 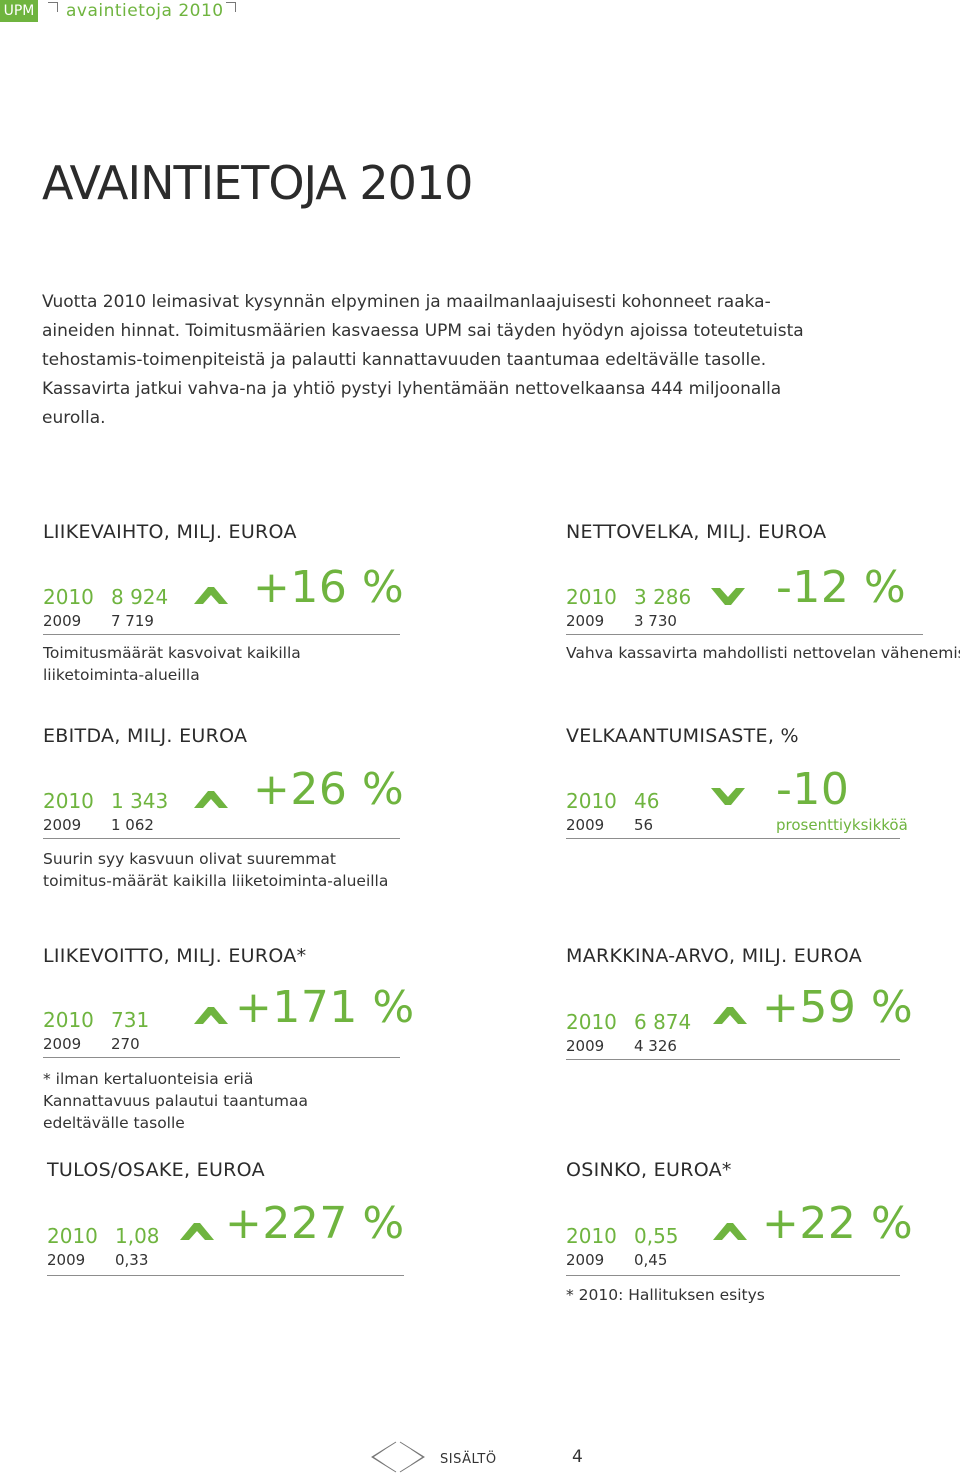 I want to click on value-previous: 1 062, so click(x=132, y=825).